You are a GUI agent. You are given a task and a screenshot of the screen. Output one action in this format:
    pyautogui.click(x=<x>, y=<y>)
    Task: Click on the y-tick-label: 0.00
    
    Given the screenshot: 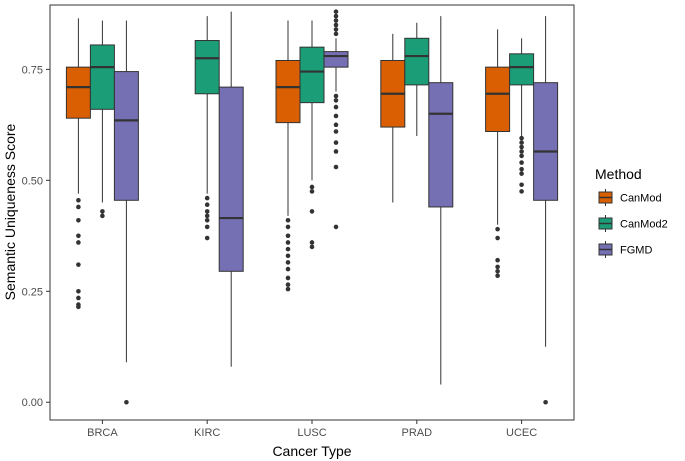 What is the action you would take?
    pyautogui.click(x=32, y=403)
    